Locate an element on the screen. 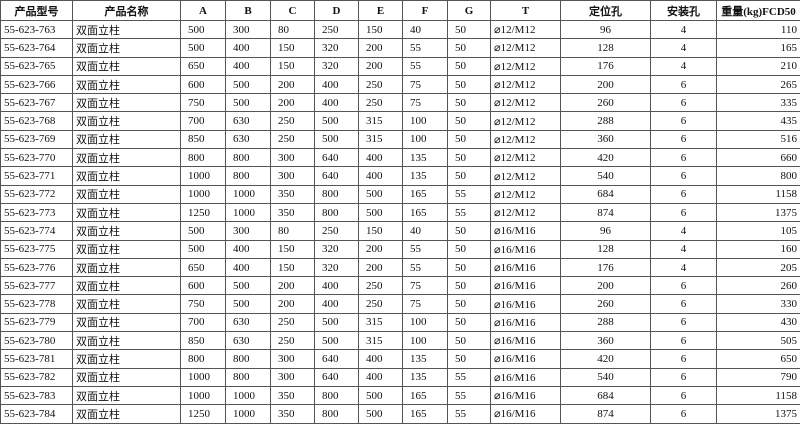 The width and height of the screenshot is (800, 424). table-cell: 55-623-779 is located at coordinates (37, 322).